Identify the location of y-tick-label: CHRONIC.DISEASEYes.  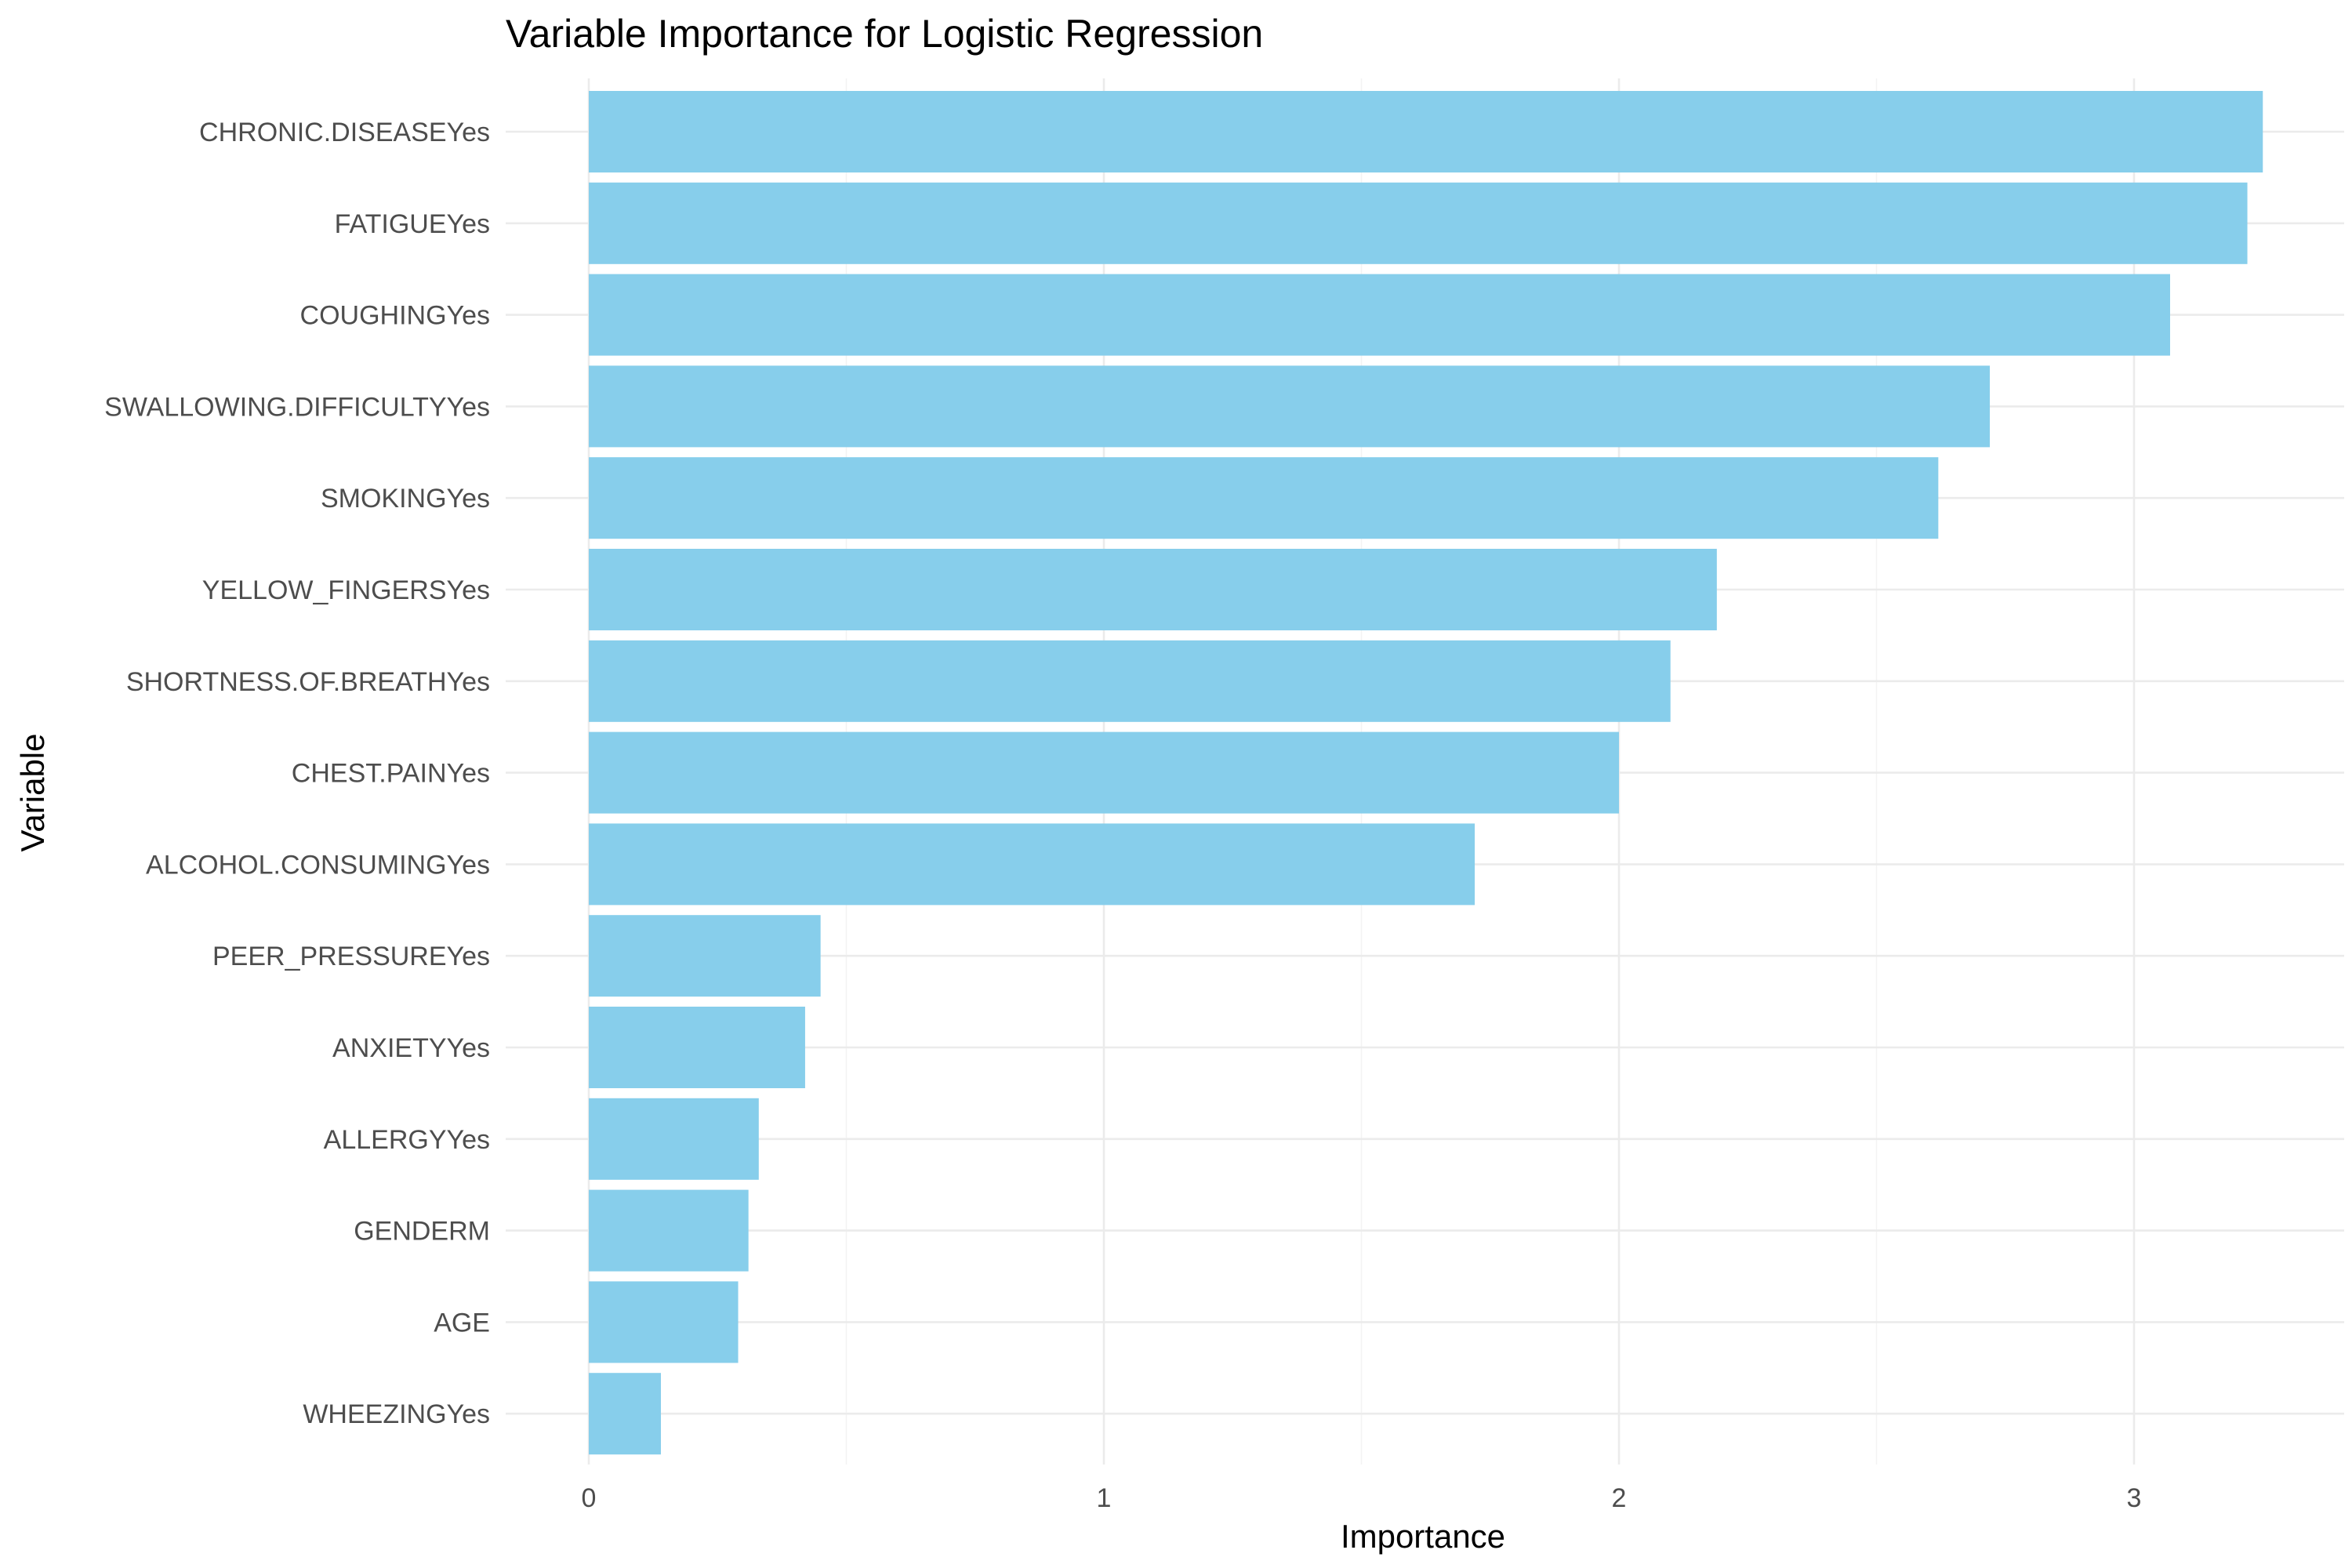
(344, 132).